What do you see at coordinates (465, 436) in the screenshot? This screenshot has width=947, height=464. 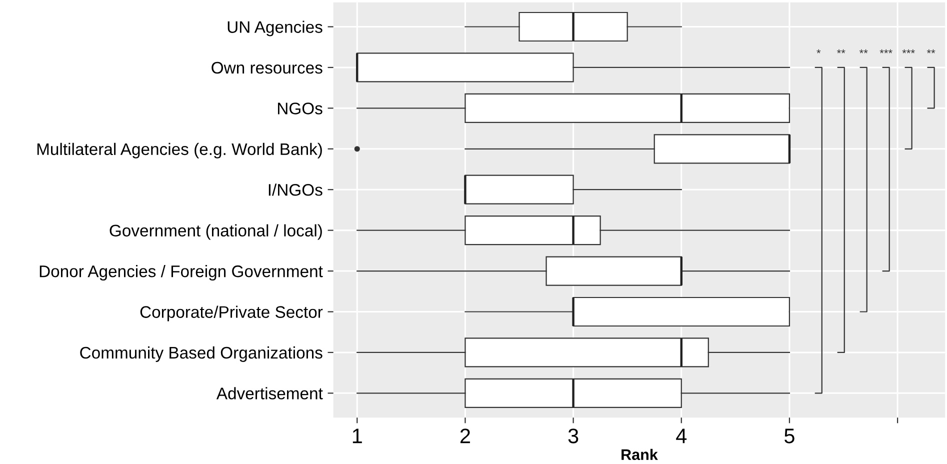 I see `x-tick-label: 2` at bounding box center [465, 436].